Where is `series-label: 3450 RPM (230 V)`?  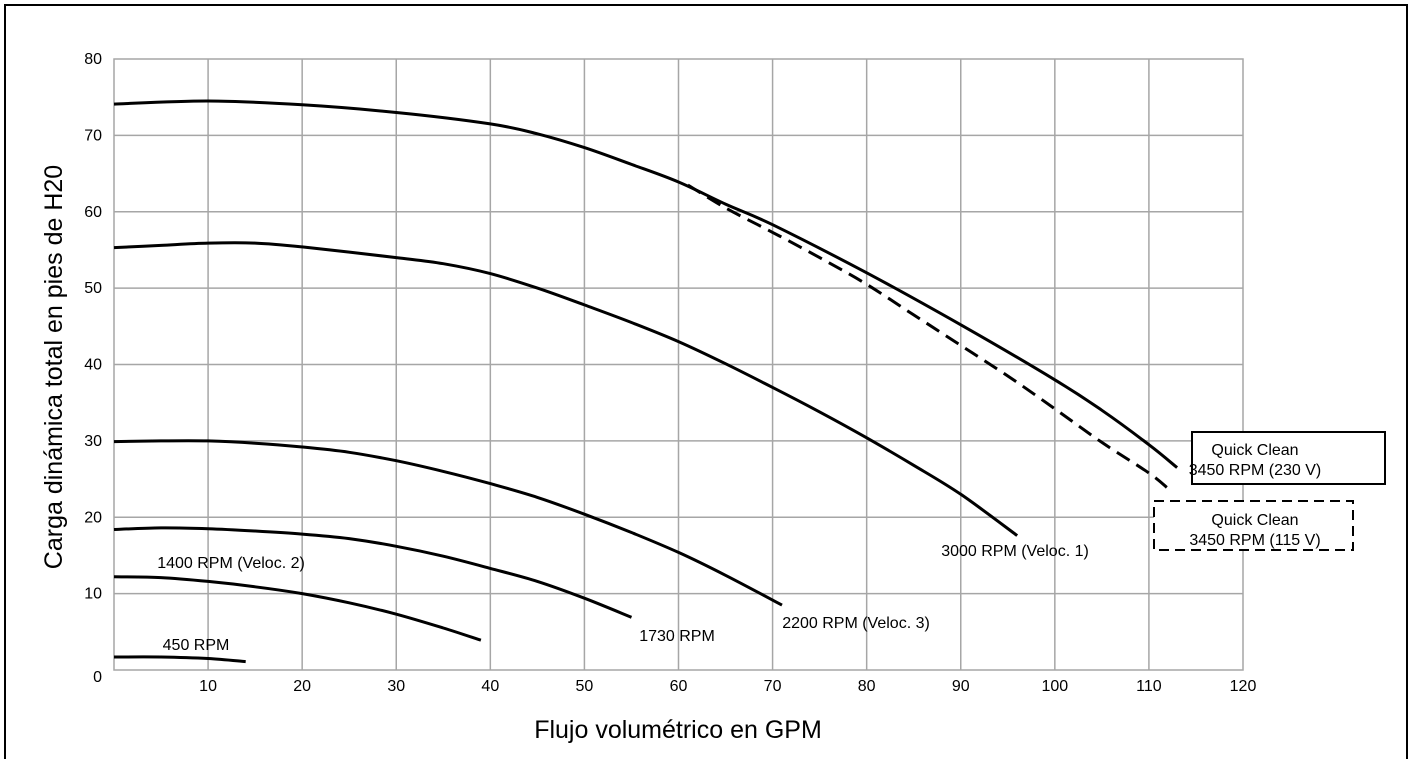
series-label: 3450 RPM (230 V) is located at coordinates (1255, 470).